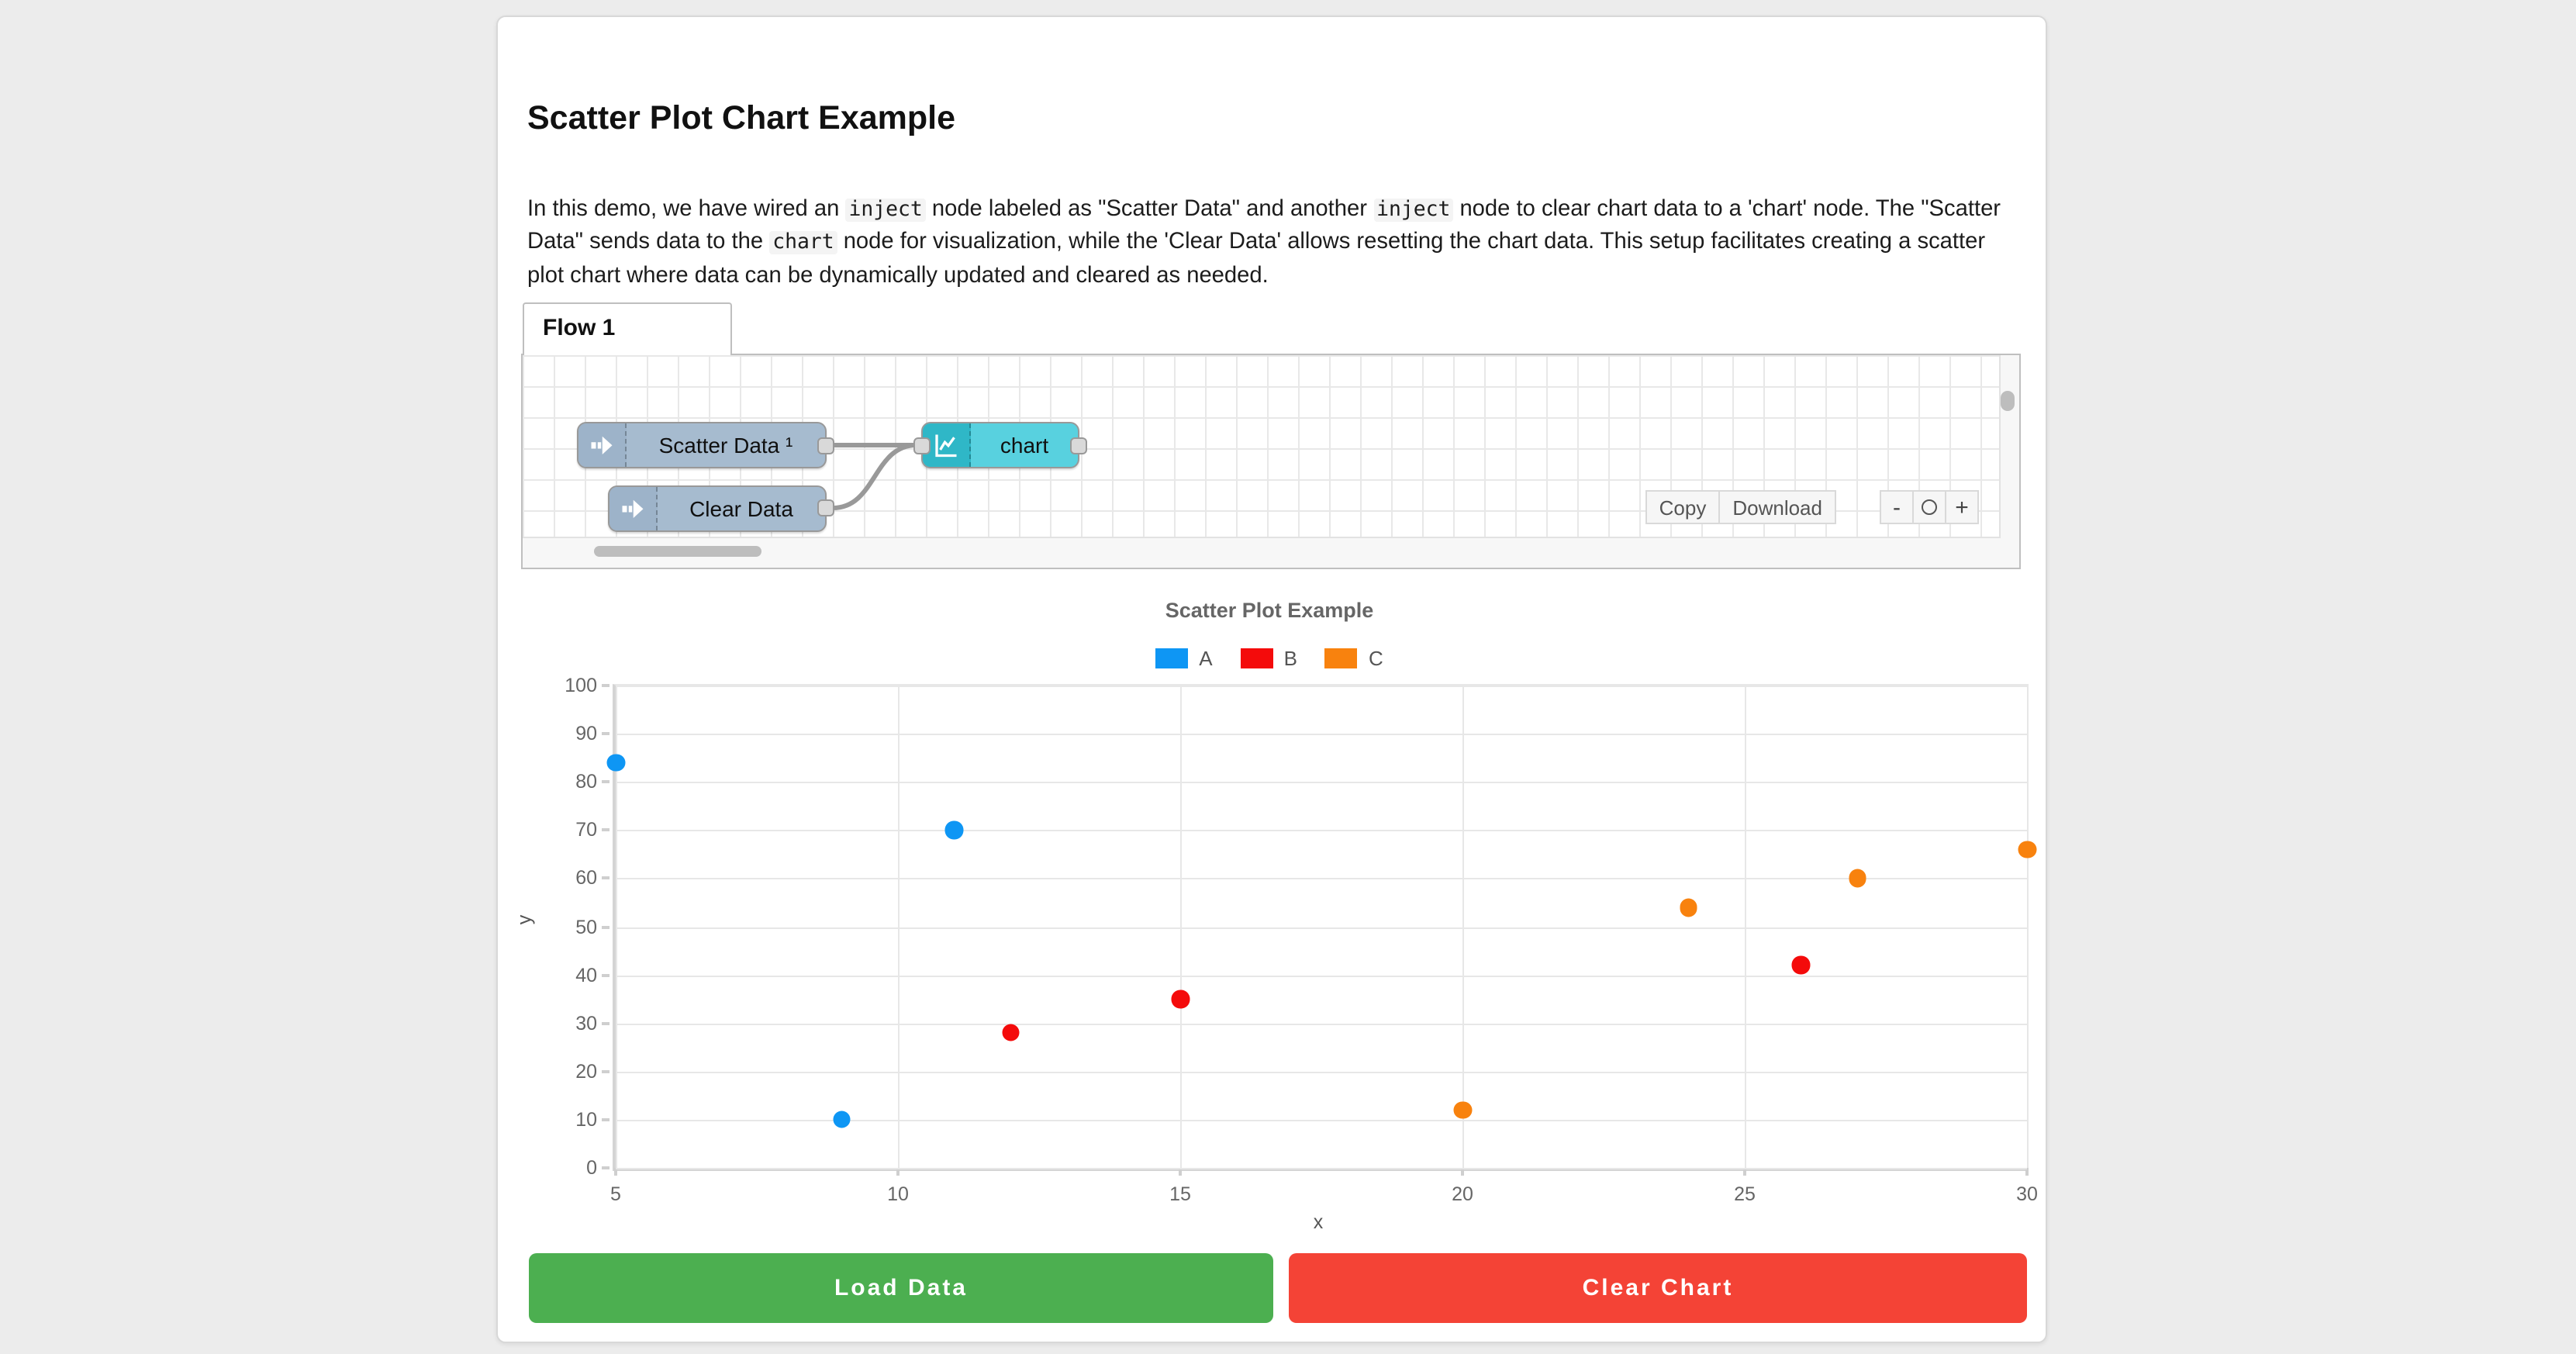 Image resolution: width=2576 pixels, height=1354 pixels. I want to click on node-scatter-data: Scatter Data ¹, so click(706, 445).